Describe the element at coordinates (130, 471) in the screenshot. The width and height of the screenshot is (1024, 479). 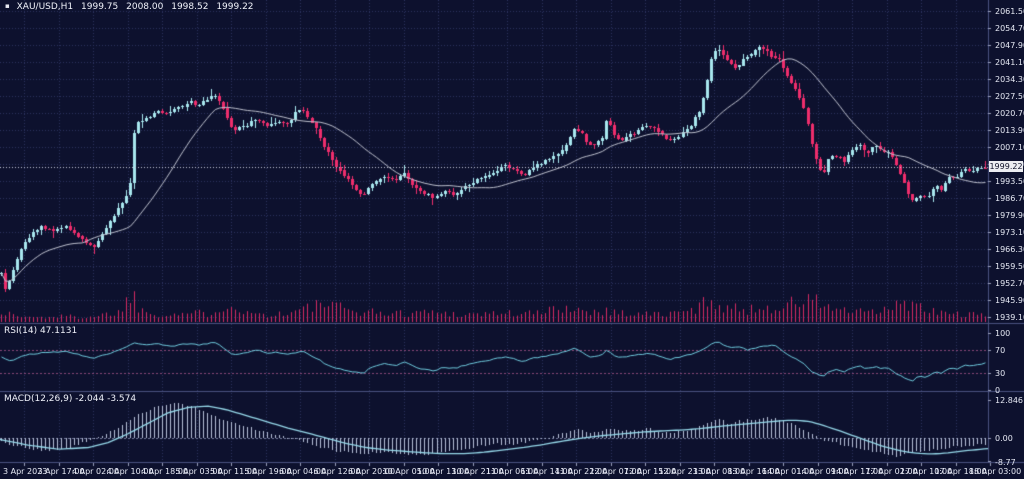
I see `time-label-3: 4 Apr 10:00` at that location.